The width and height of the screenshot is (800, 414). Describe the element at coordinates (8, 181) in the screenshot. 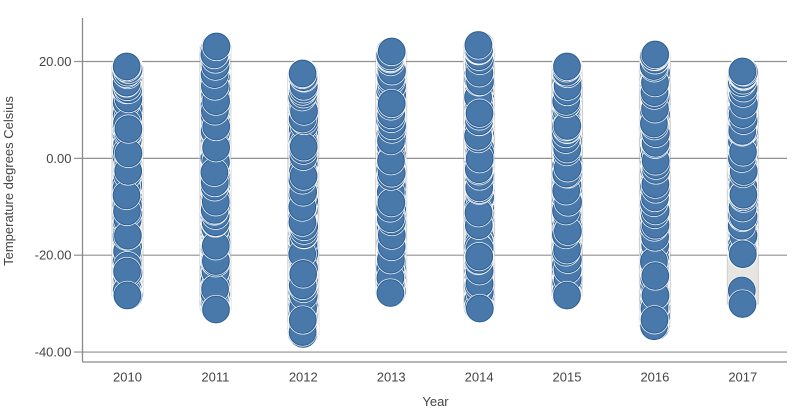

I see `svg-text: Temperature degrees Celsius` at that location.